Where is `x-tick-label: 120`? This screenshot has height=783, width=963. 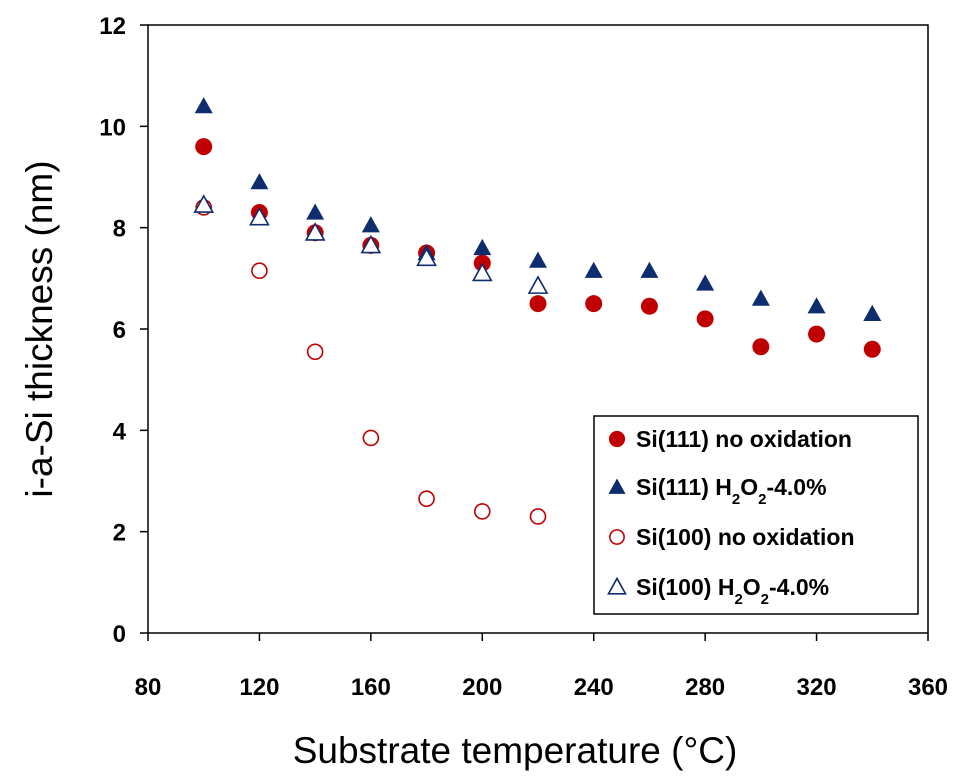
x-tick-label: 120 is located at coordinates (259, 687).